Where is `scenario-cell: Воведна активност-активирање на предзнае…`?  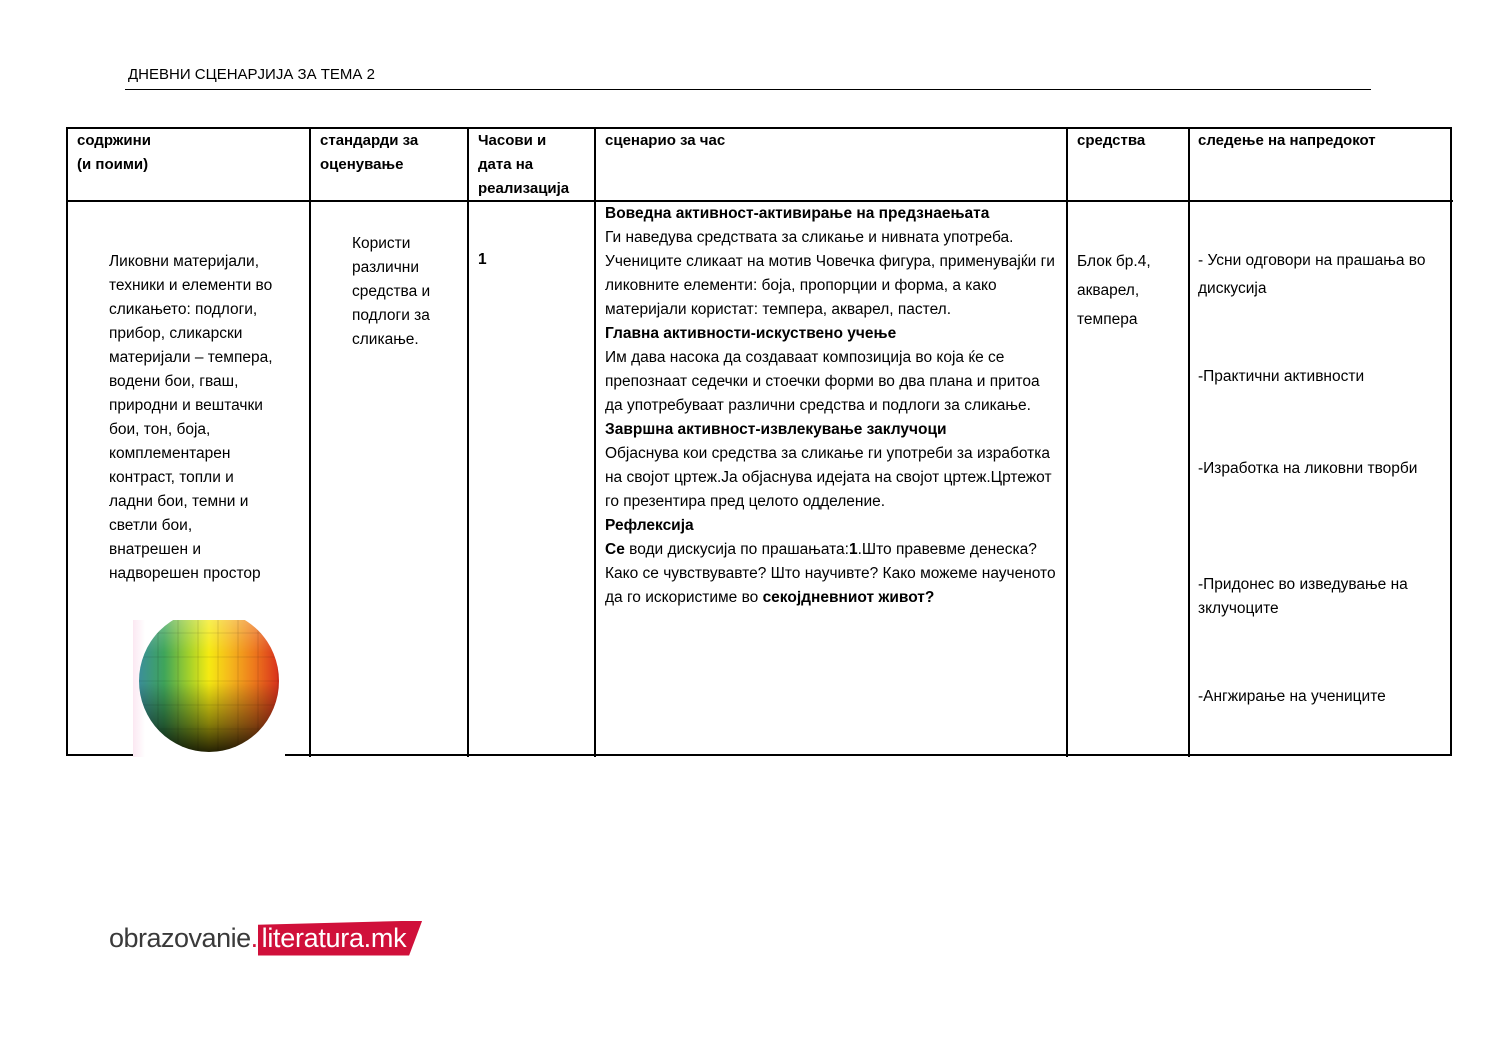 scenario-cell: Воведна активност-активирање на предзнае… is located at coordinates (831, 406).